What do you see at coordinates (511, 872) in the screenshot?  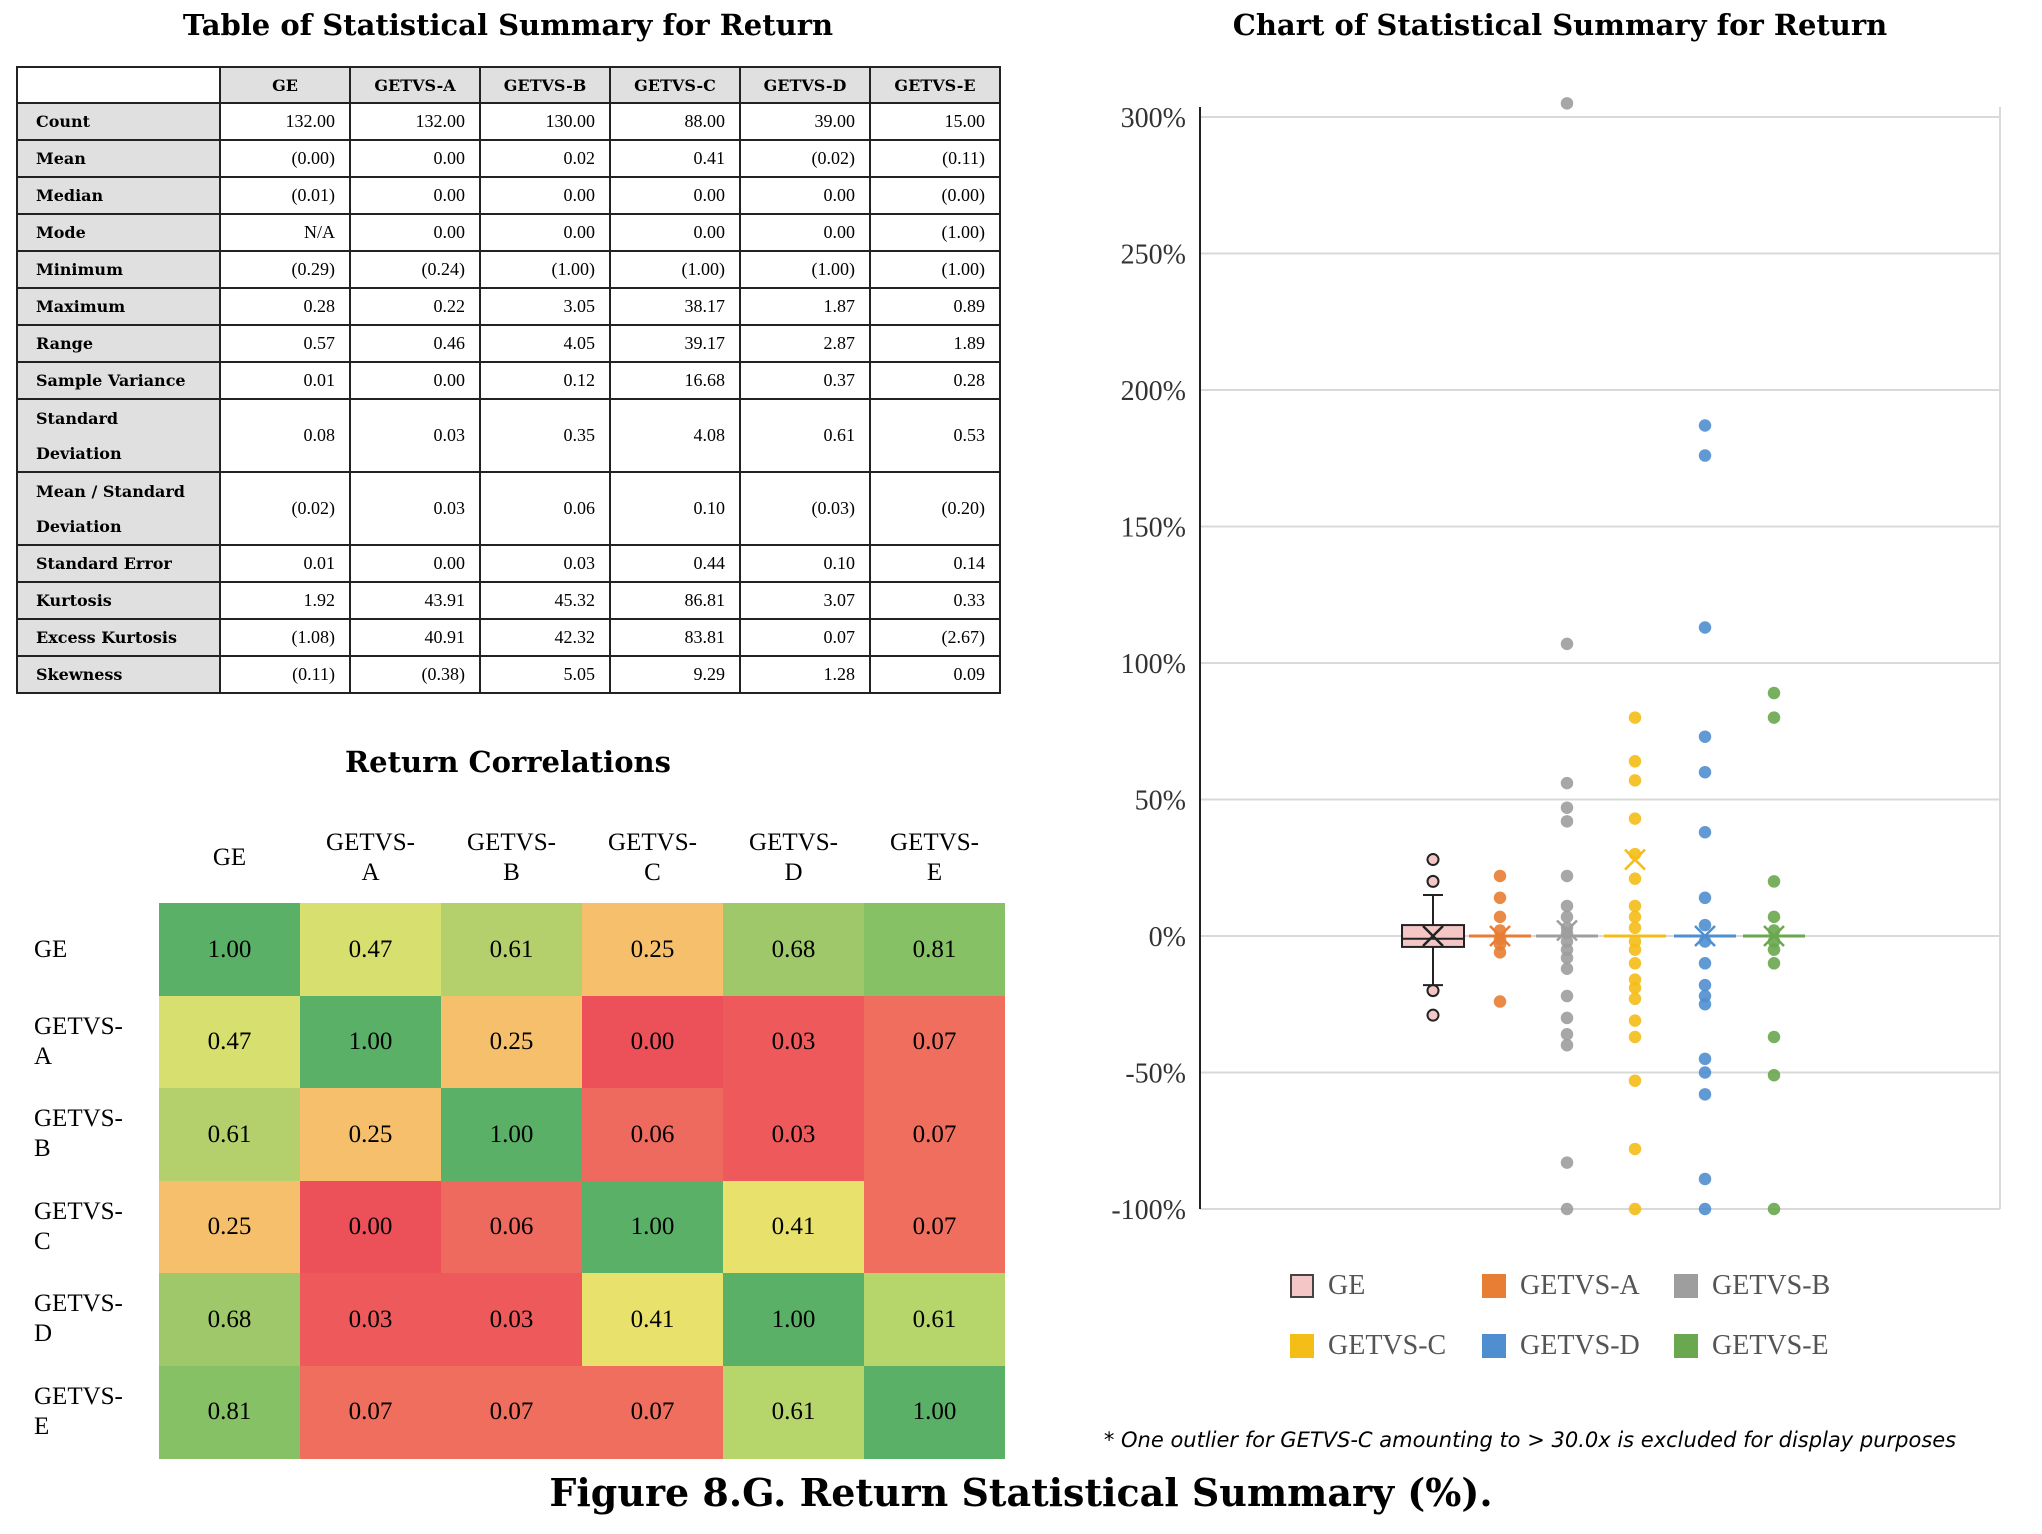 I see `correlation-column-header-line: B` at bounding box center [511, 872].